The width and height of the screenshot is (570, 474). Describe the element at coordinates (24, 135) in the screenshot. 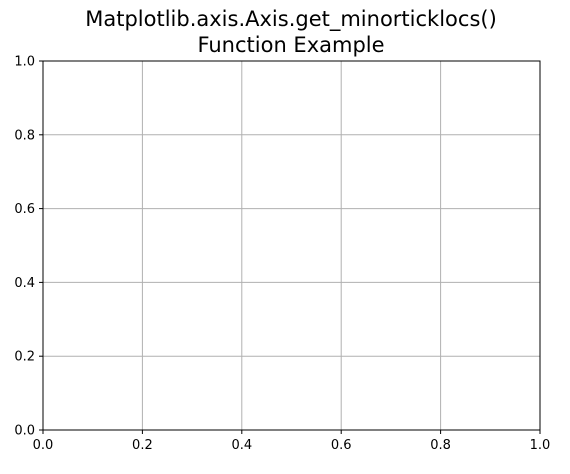

I see `y-tick-label: 0.8` at that location.